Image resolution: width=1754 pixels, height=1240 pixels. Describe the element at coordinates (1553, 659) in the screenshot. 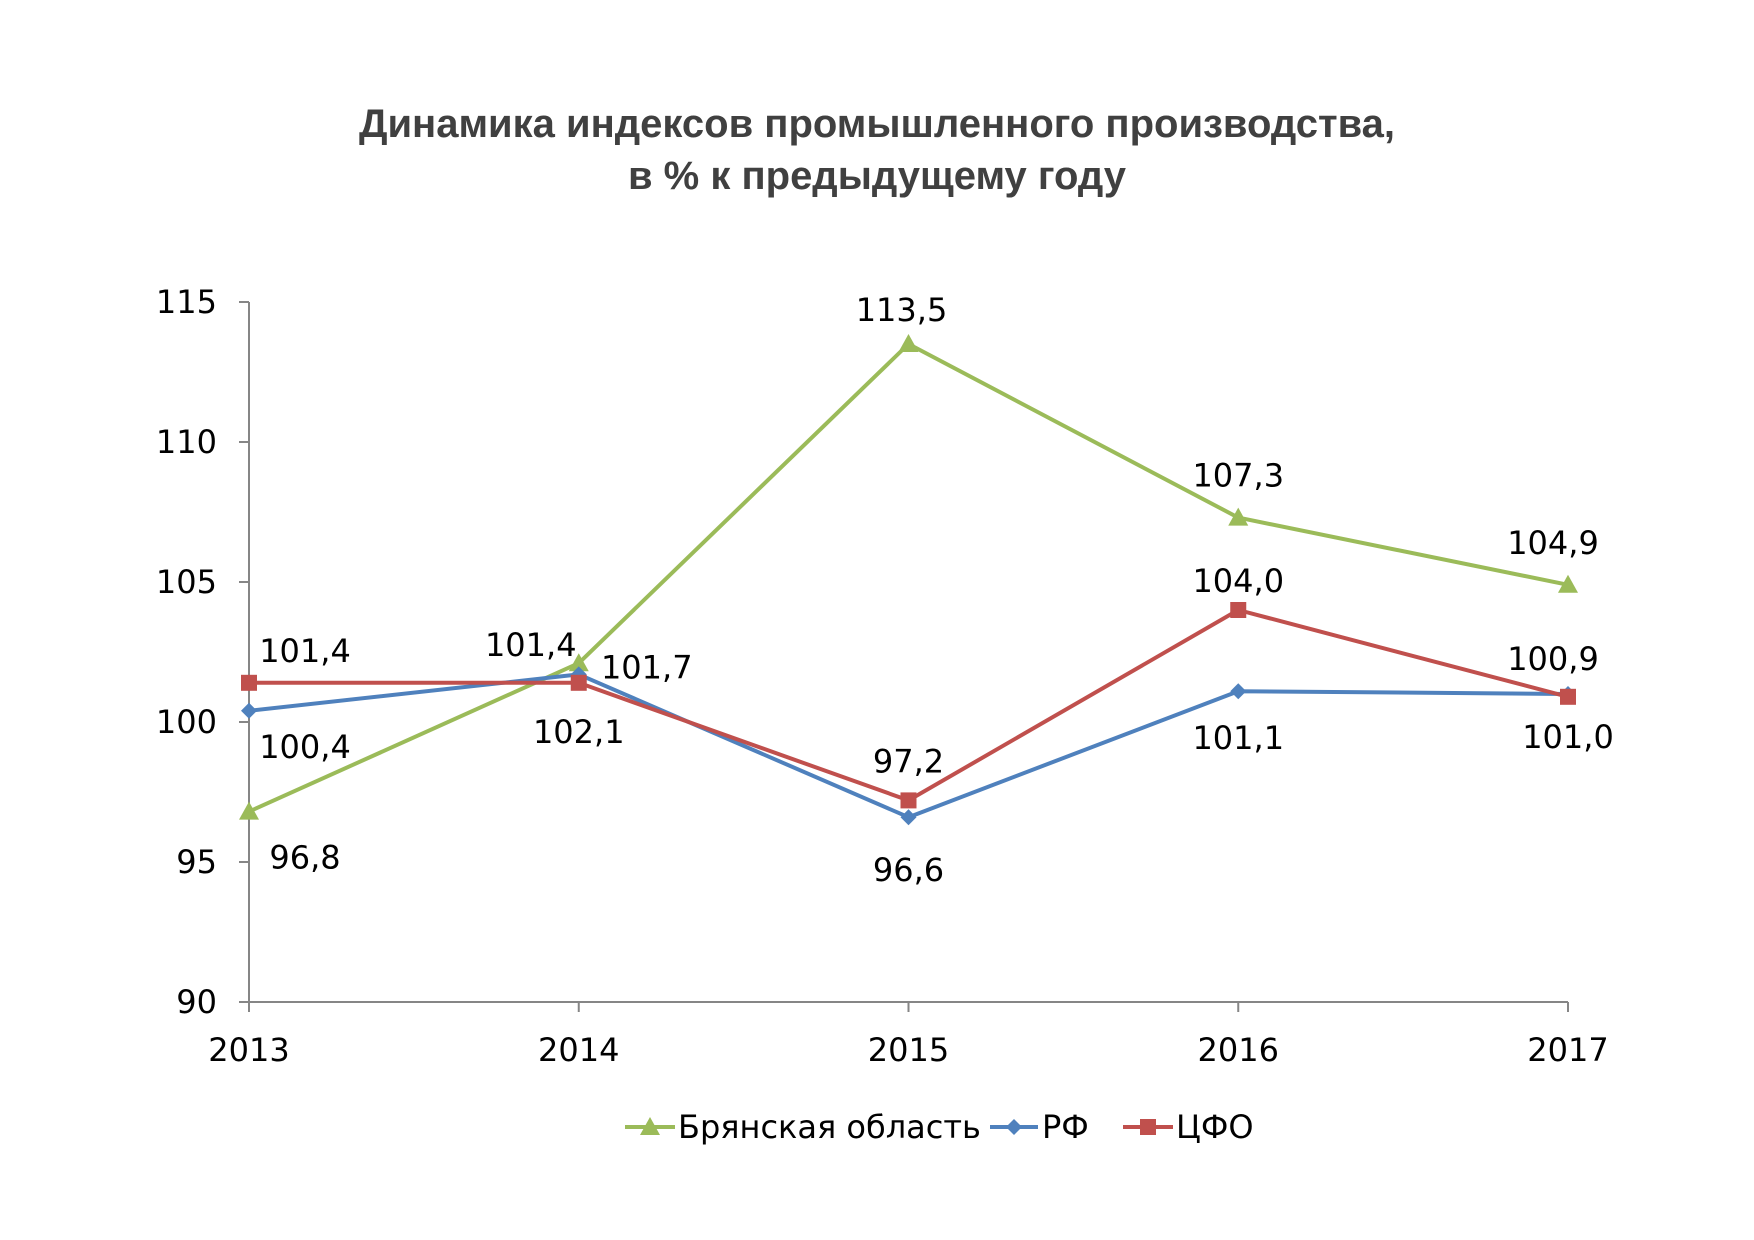

I see `data-label: 100,9` at that location.